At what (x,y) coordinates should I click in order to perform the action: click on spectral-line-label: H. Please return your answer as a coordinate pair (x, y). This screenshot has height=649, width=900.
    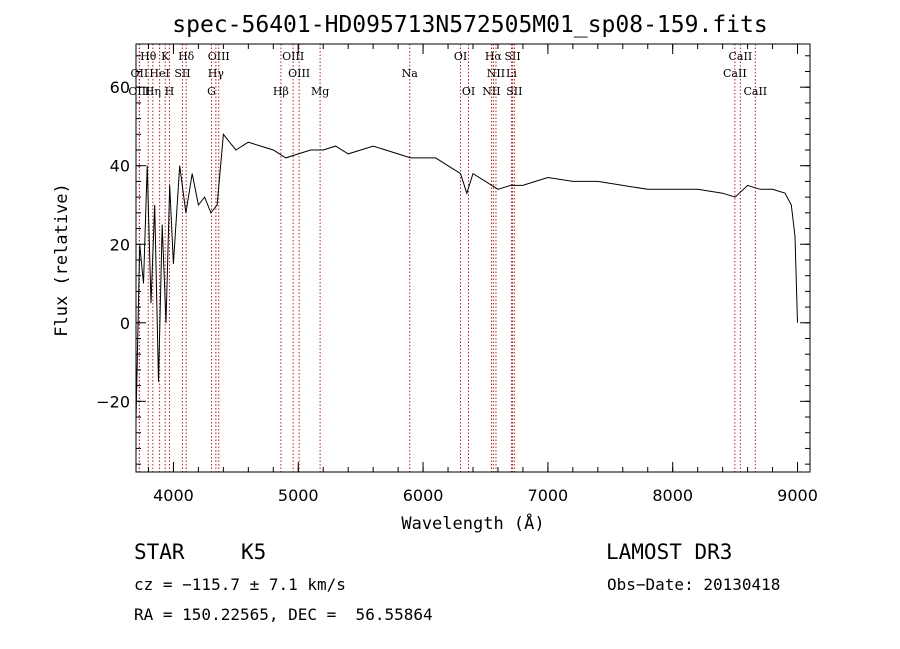
    Looking at the image, I should click on (170, 91).